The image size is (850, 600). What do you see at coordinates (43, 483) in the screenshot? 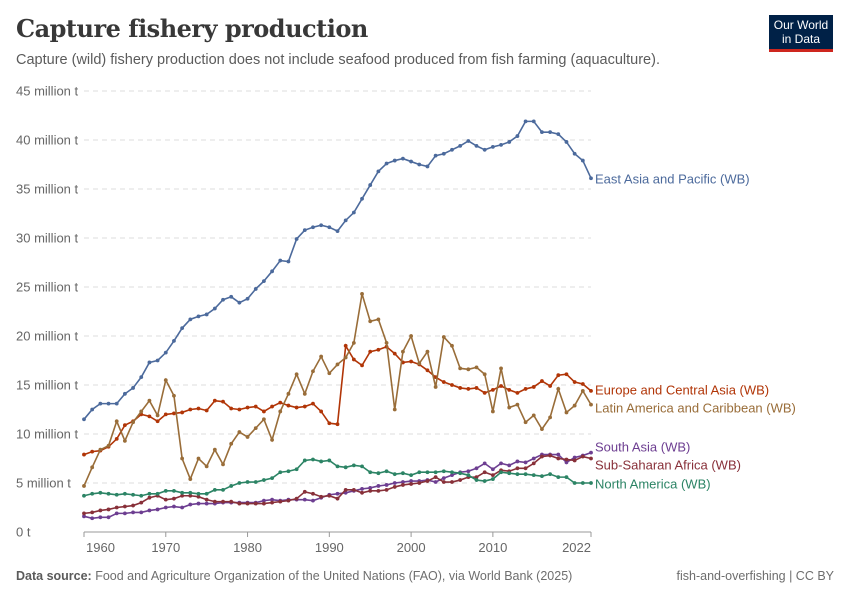
I see `y-tick-label: 5 million t` at bounding box center [43, 483].